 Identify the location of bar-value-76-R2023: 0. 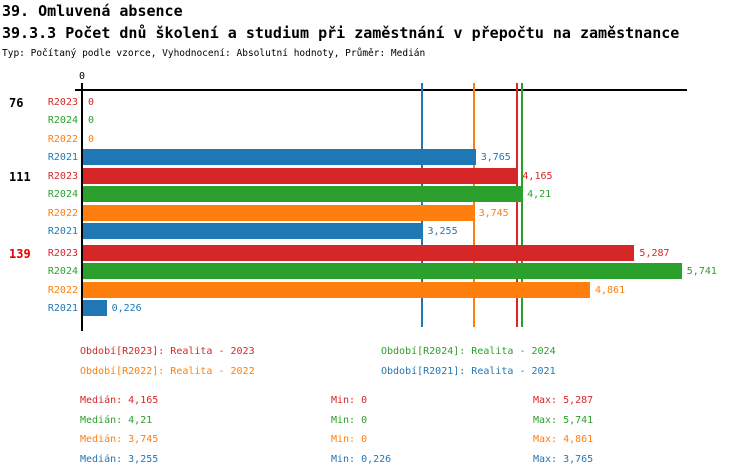
(91, 102).